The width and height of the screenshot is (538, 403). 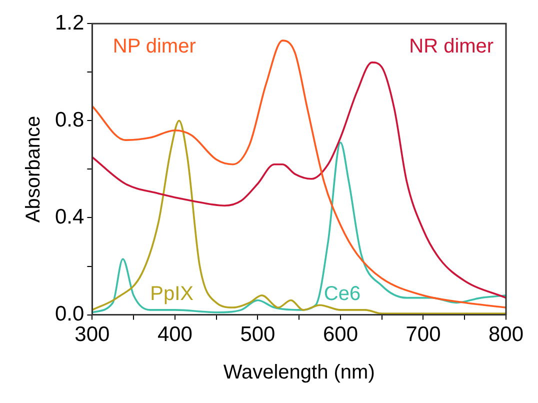 What do you see at coordinates (154, 46) in the screenshot?
I see `text: NP dimer` at bounding box center [154, 46].